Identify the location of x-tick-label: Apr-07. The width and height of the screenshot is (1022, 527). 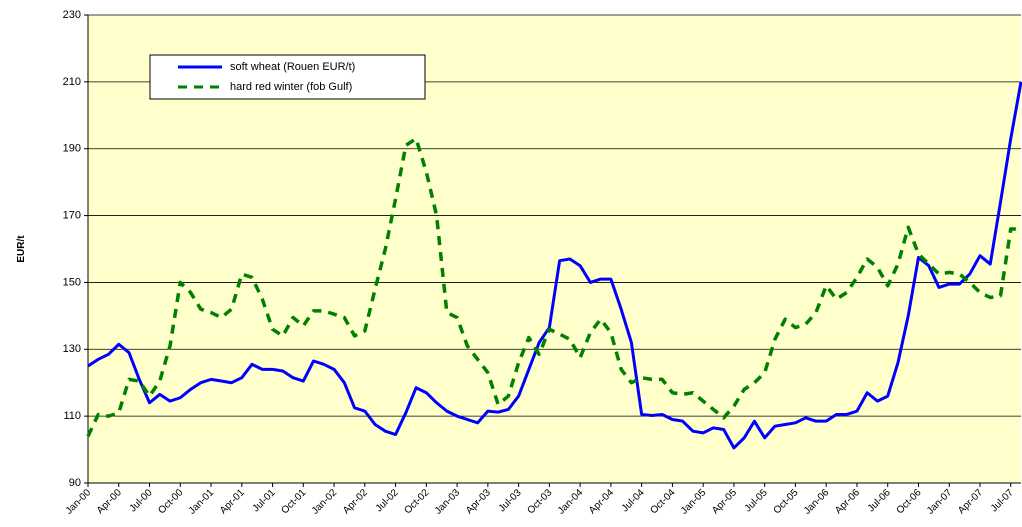
(970, 501).